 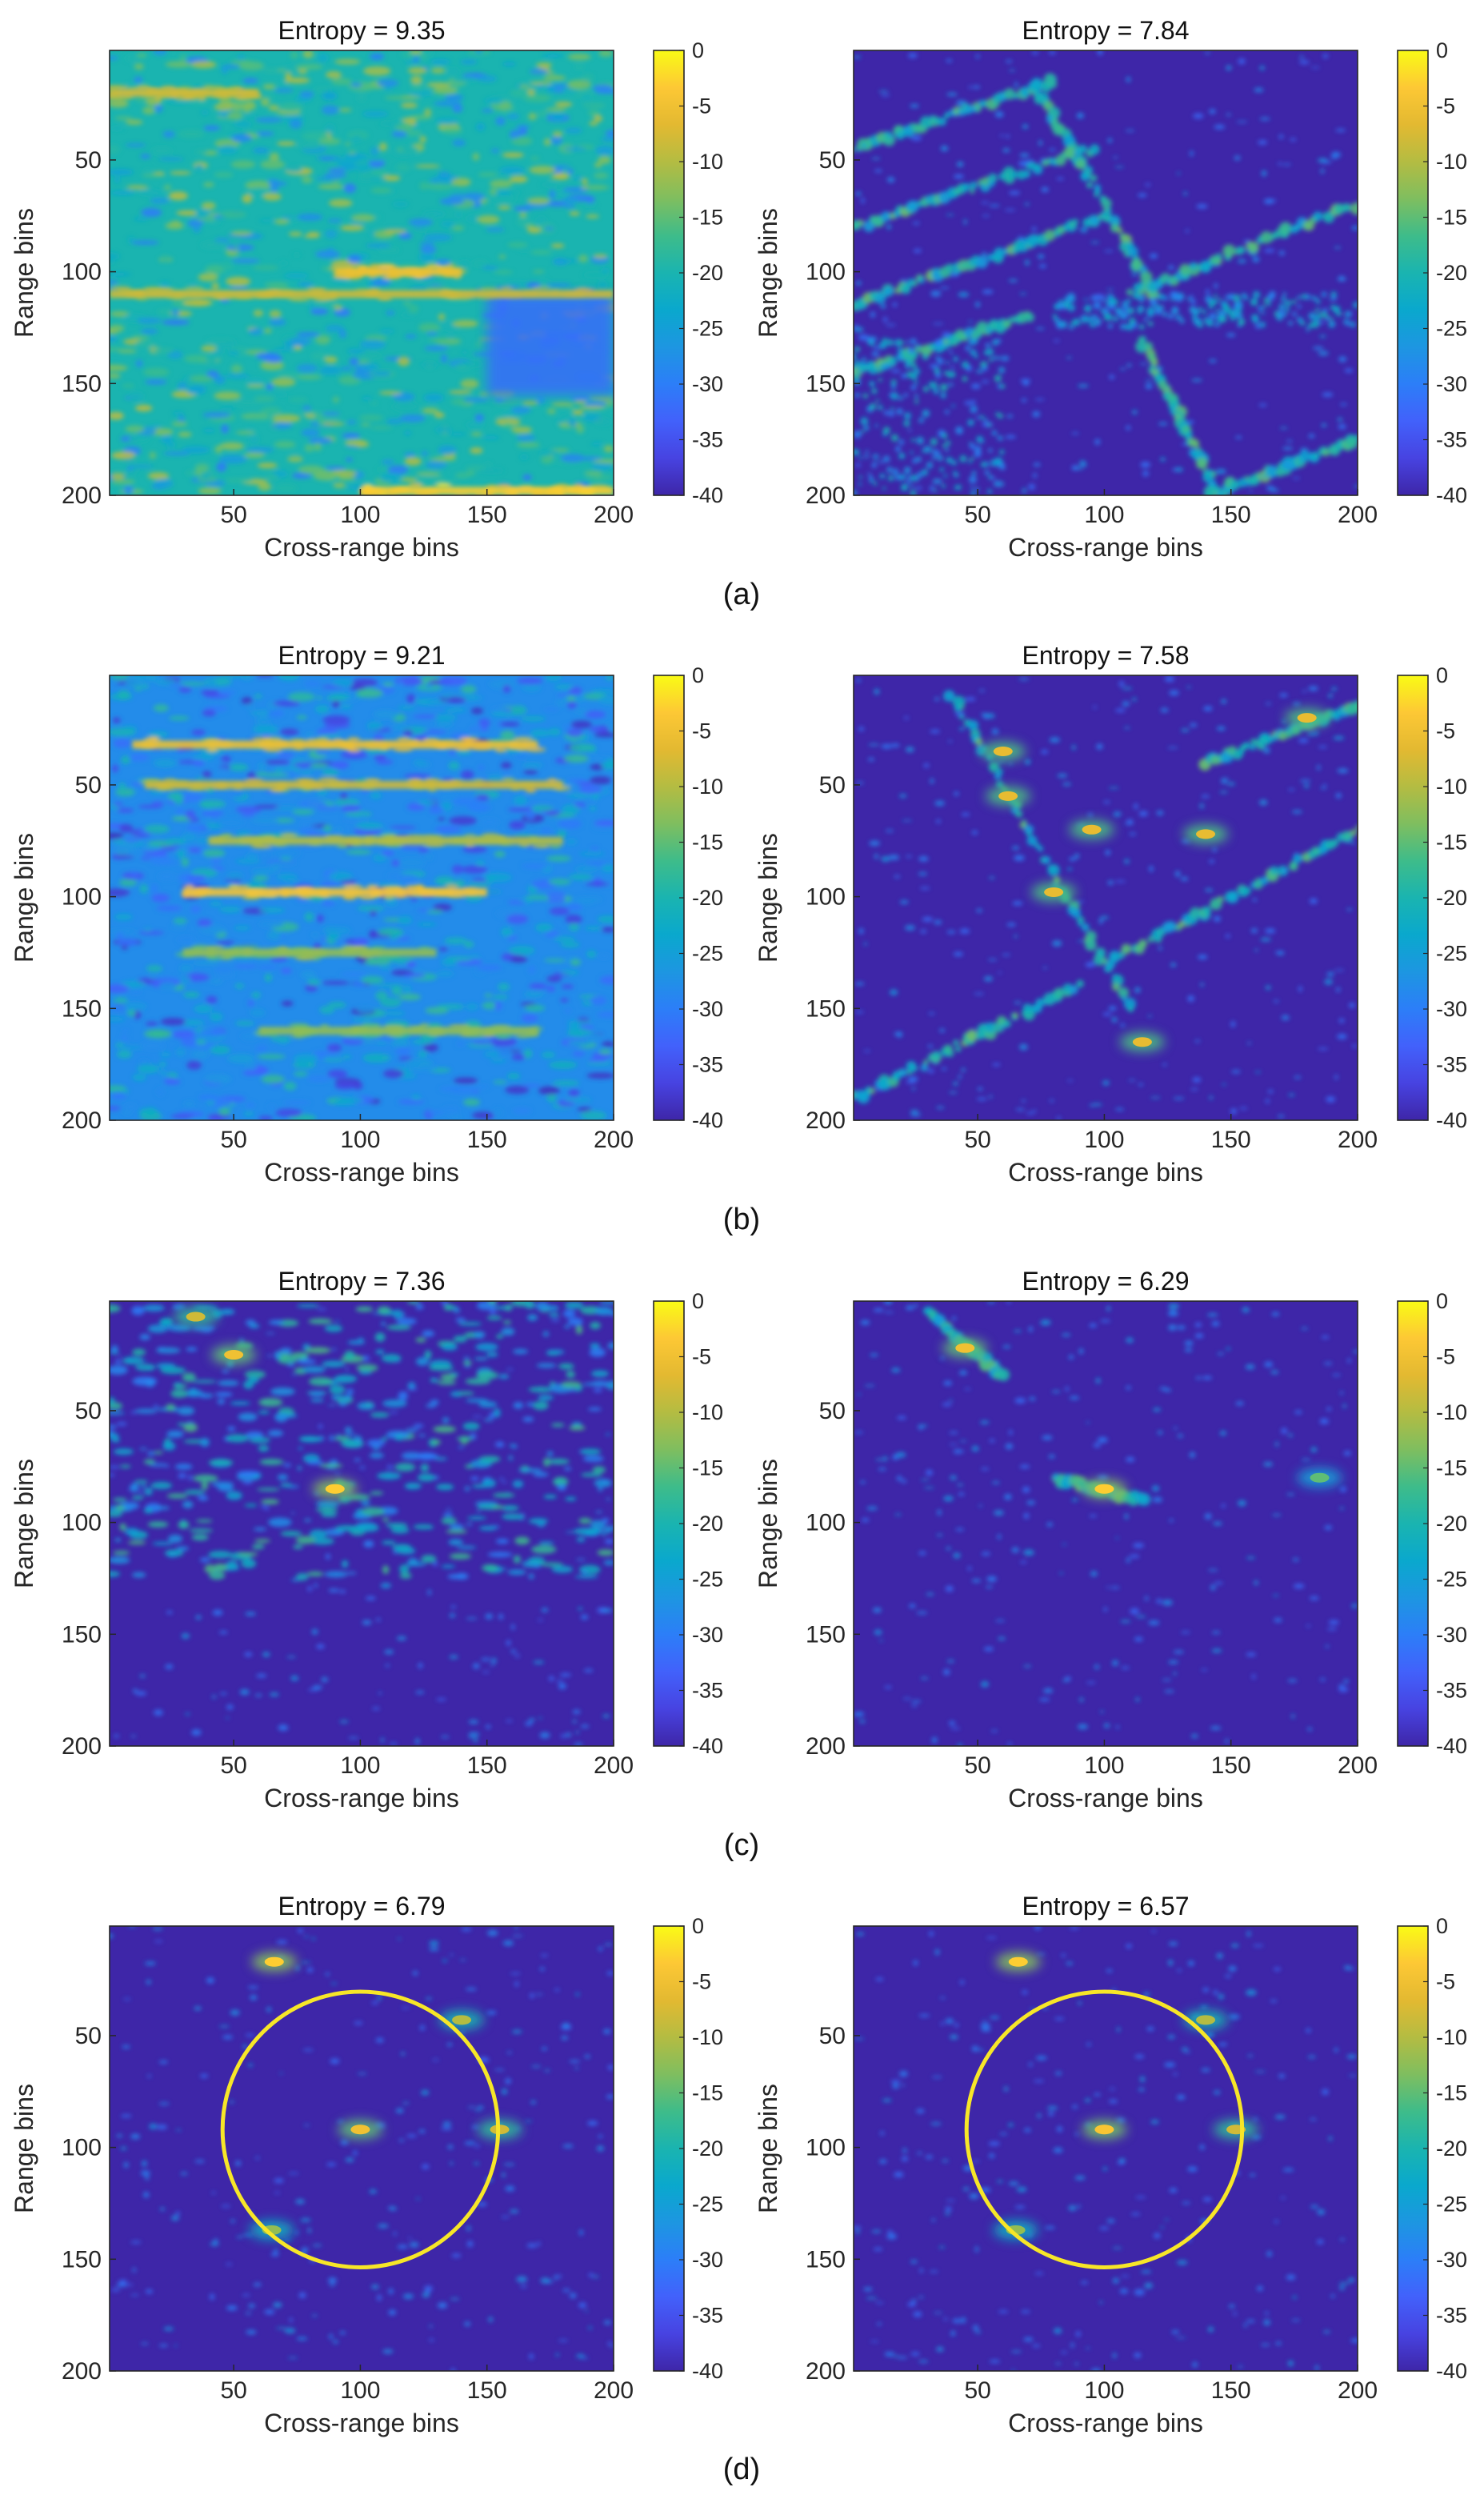 What do you see at coordinates (361, 1282) in the screenshot?
I see `panel-title: Entropy = 7.36` at bounding box center [361, 1282].